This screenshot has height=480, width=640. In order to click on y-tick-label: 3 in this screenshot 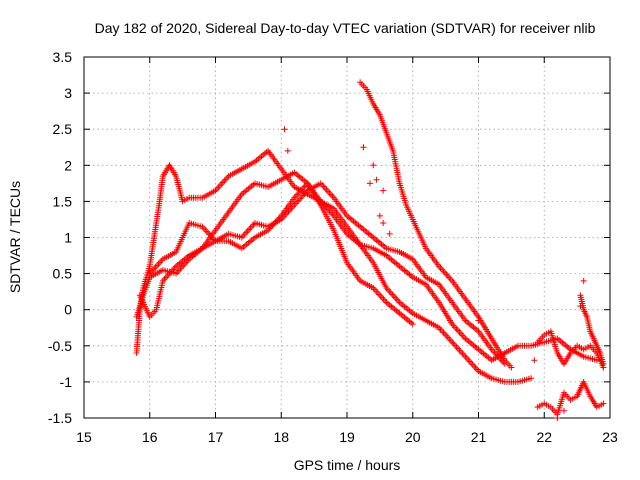, I will do `click(68, 93)`.